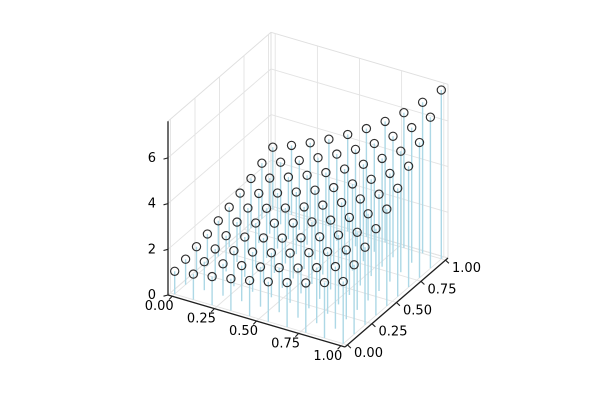 This screenshot has height=400, width=600. What do you see at coordinates (368, 353) in the screenshot?
I see `y-tick-label: 0.00` at bounding box center [368, 353].